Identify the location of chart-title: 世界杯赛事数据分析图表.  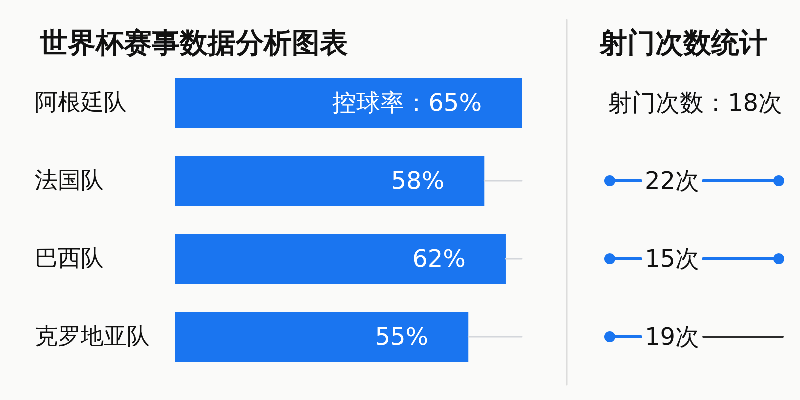
(193, 43).